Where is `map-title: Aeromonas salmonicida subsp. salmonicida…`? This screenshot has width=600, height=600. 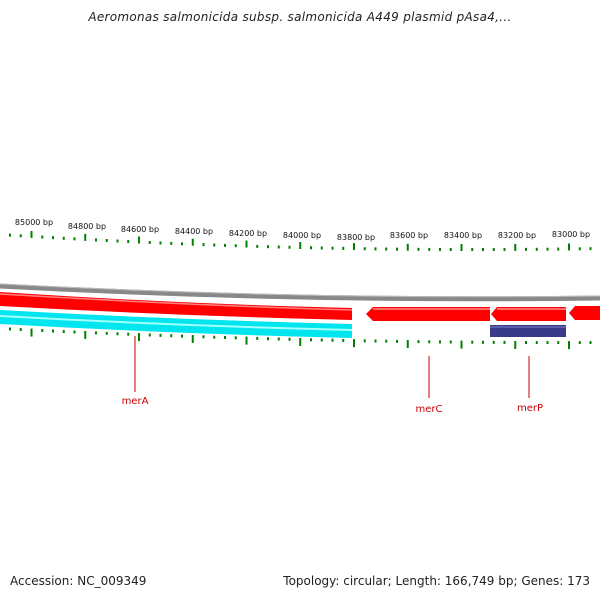 map-title: Aeromonas salmonicida subsp. salmonicida… is located at coordinates (300, 17).